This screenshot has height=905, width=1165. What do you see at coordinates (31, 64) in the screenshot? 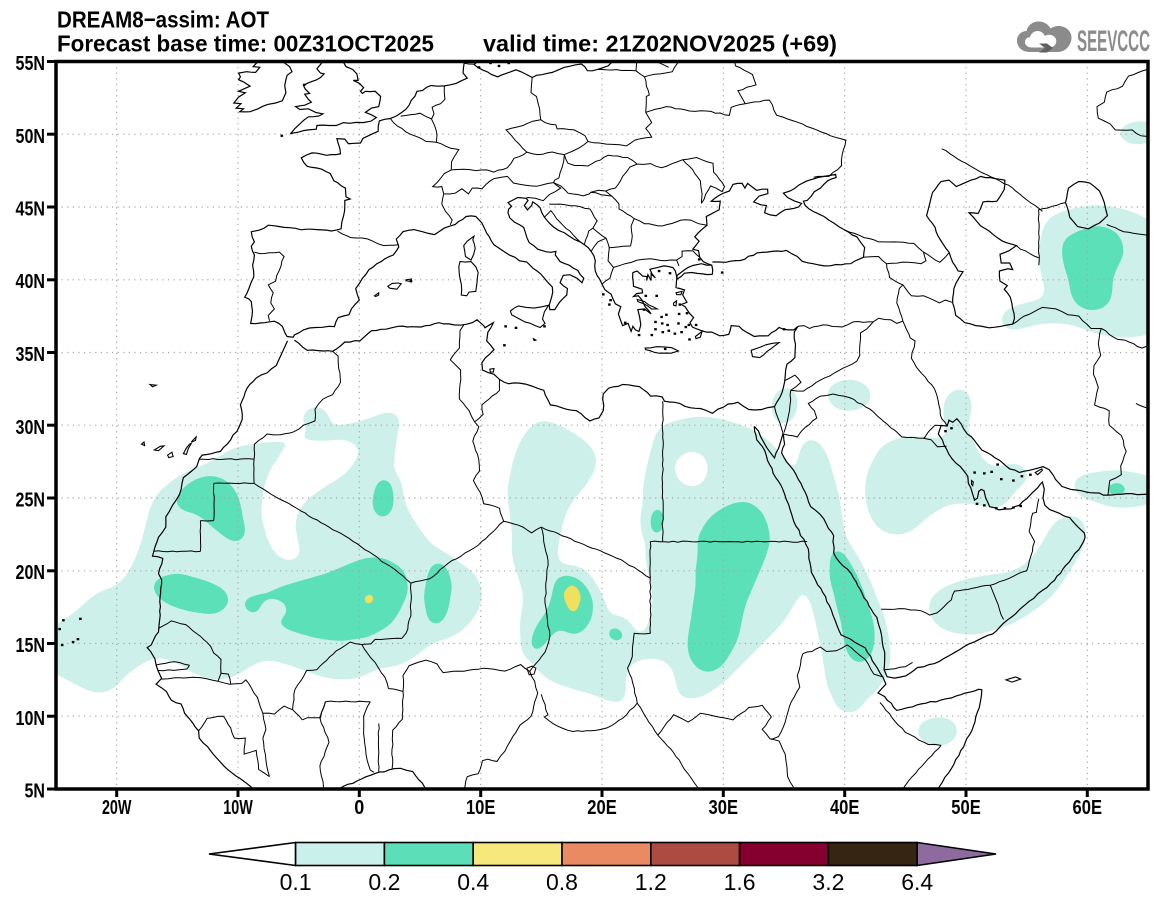
I see `svg-text: 55N` at bounding box center [31, 64].